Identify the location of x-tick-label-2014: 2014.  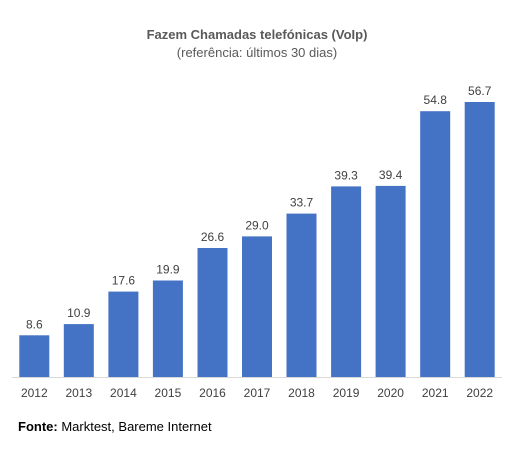
(123, 393).